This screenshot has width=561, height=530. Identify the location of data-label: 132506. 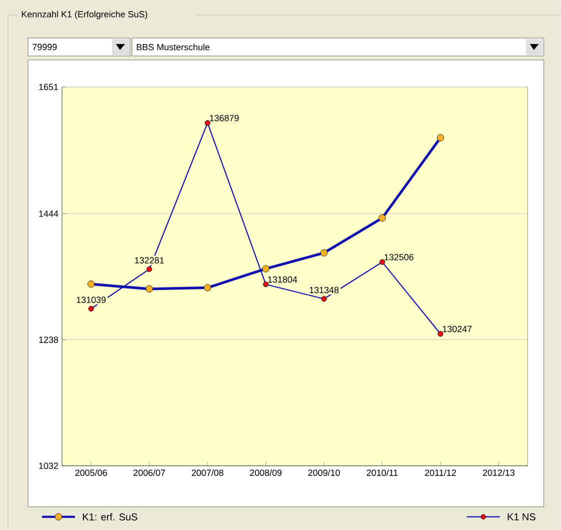
(399, 257).